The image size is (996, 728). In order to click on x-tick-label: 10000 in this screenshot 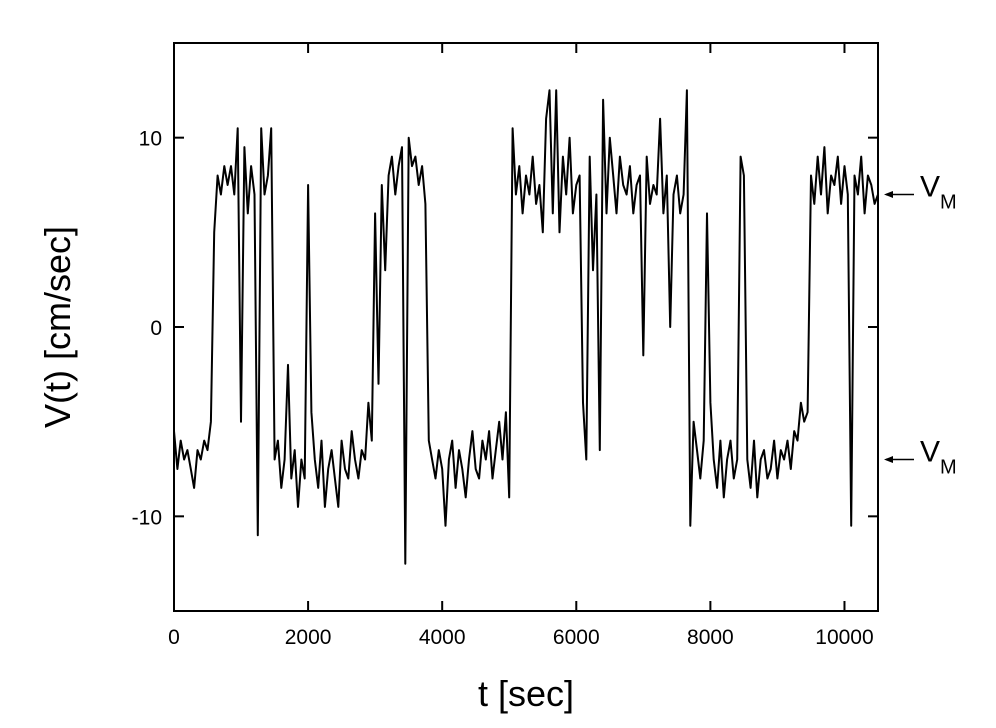, I will do `click(844, 637)`.